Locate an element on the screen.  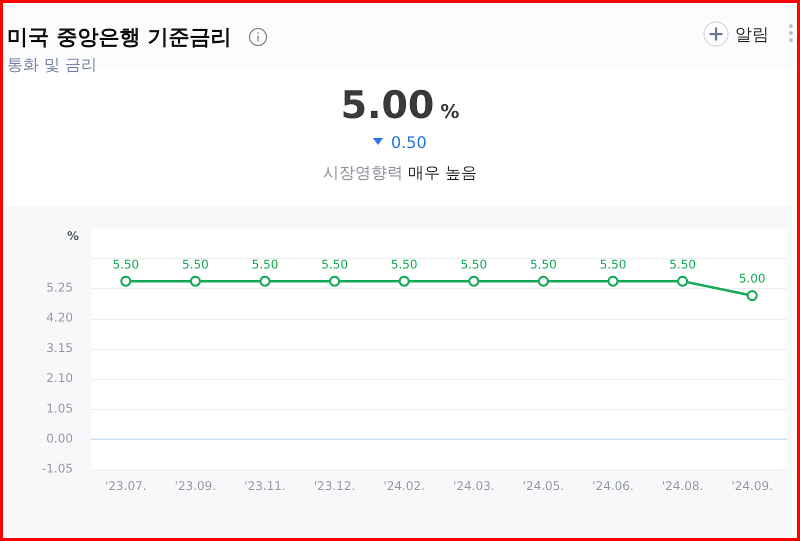
data-label: 5.00 is located at coordinates (752, 279).